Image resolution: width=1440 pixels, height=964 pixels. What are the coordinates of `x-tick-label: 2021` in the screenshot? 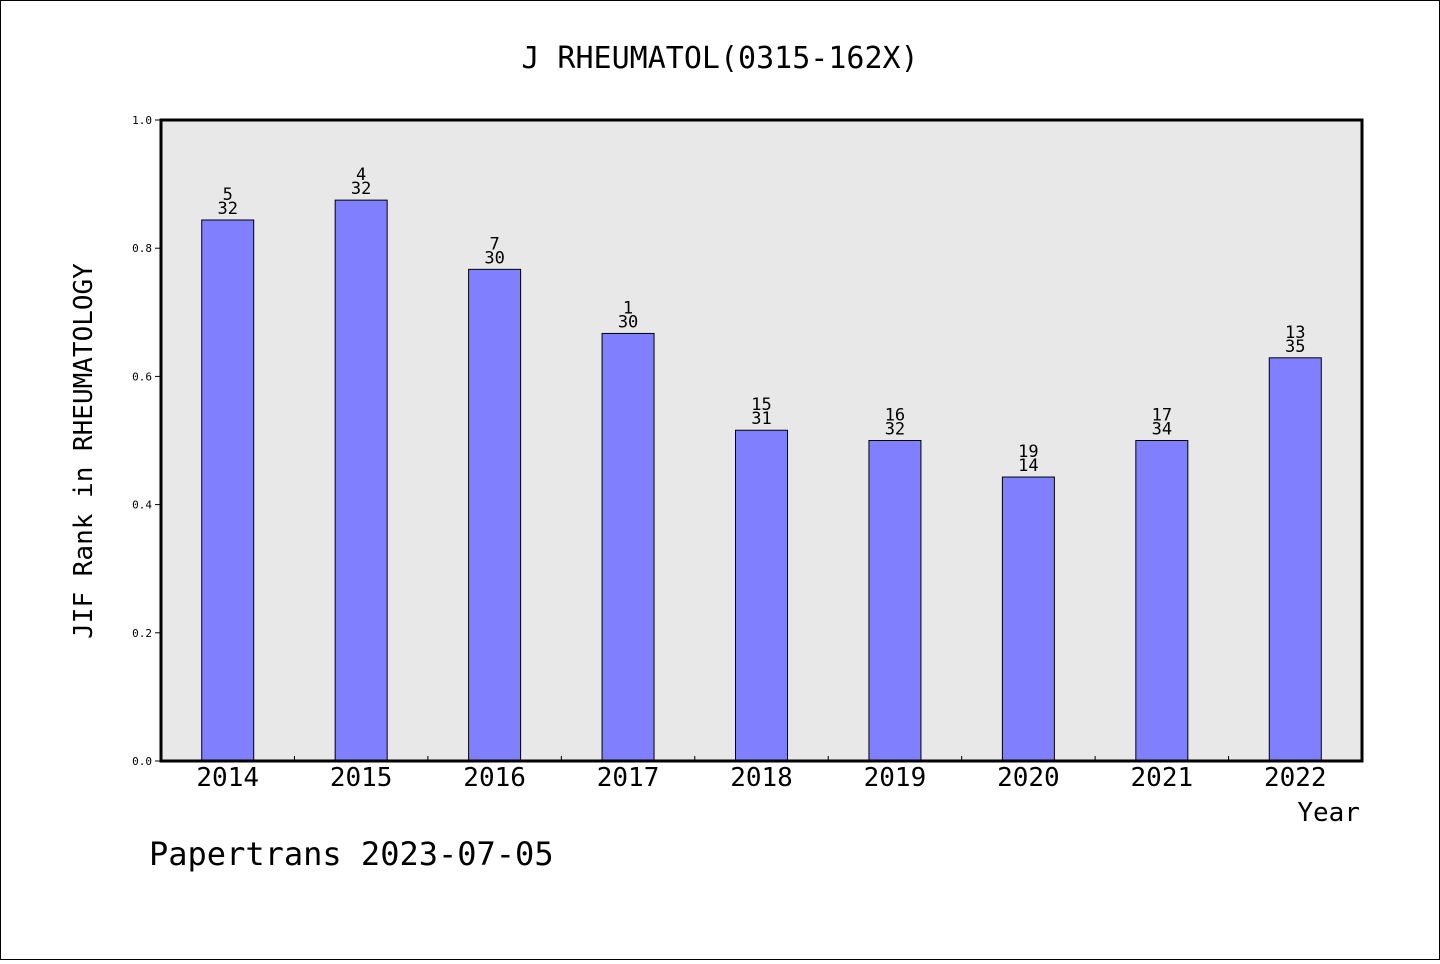 It's located at (1162, 778).